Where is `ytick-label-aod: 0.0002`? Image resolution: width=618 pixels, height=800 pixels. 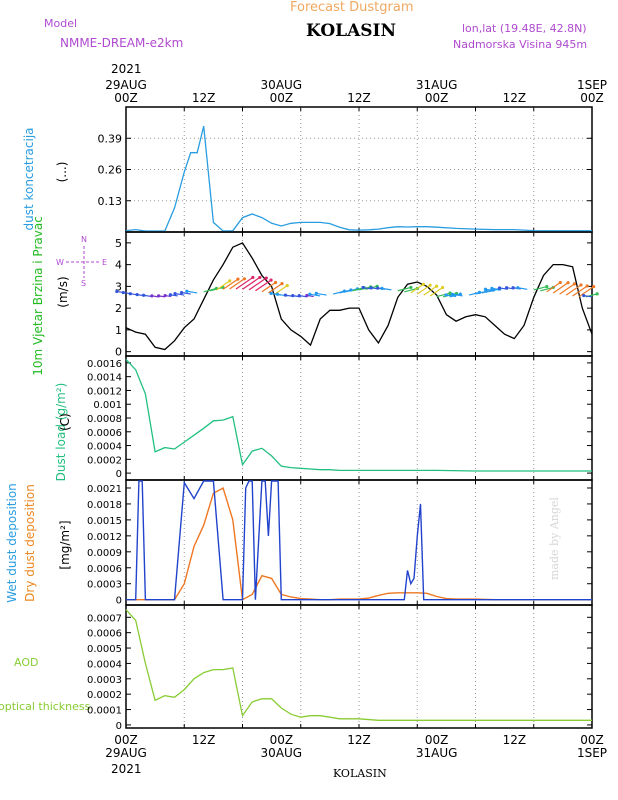 ytick-label-aod: 0.0002 is located at coordinates (104, 695).